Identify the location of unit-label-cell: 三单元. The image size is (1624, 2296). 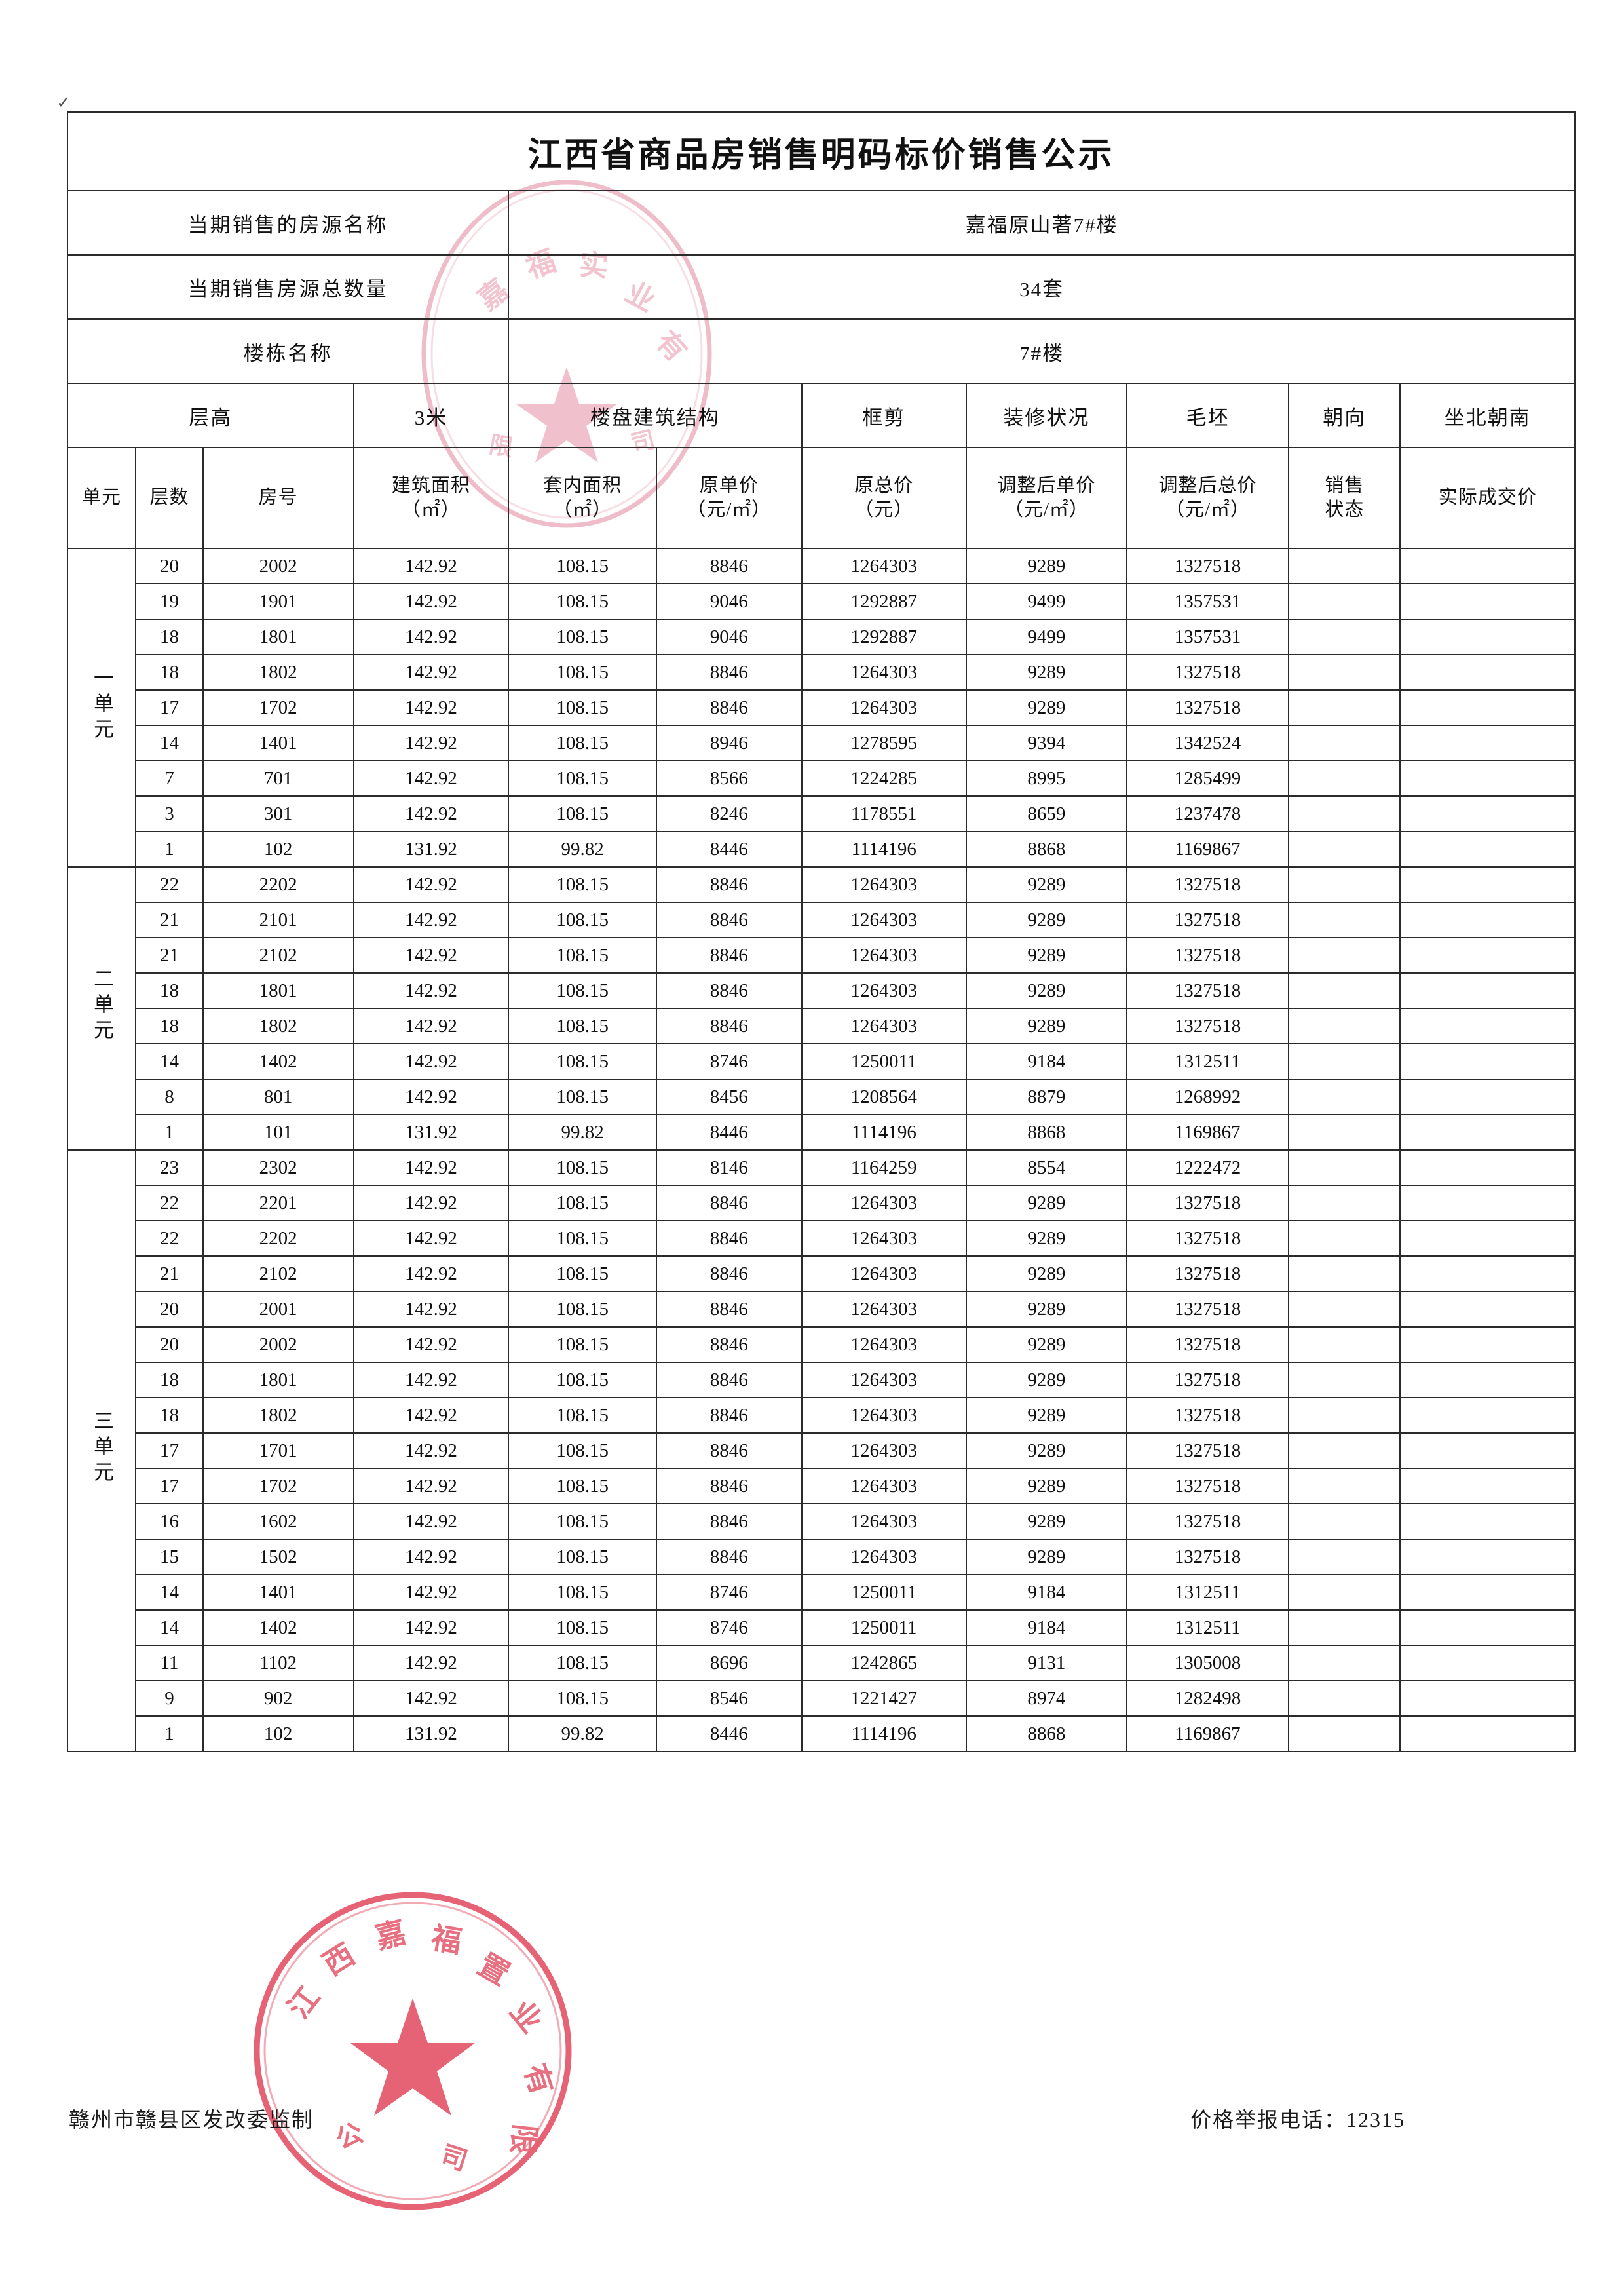
(101, 1450).